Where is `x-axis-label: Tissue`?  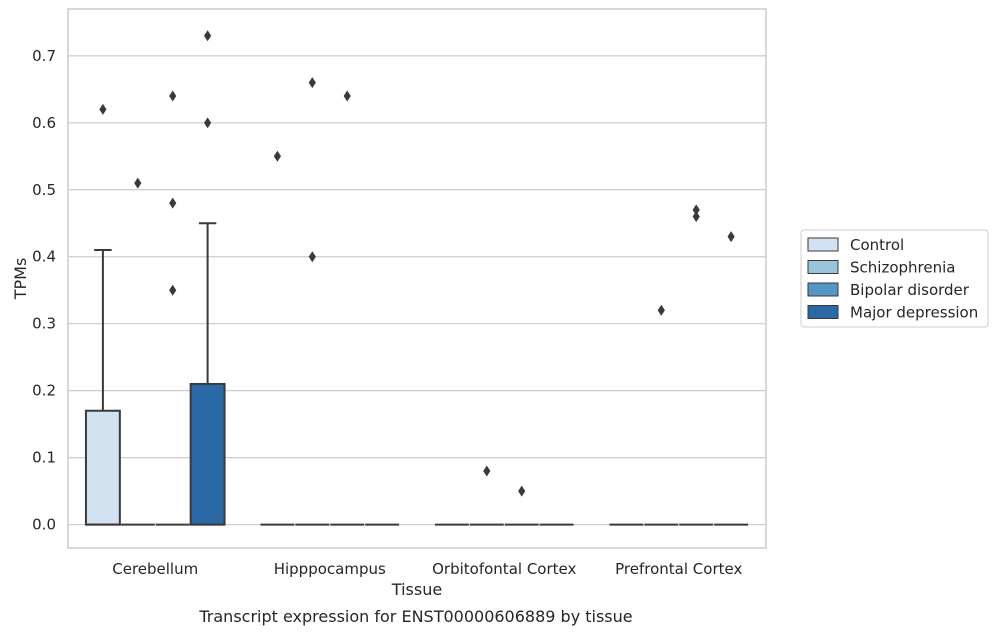 x-axis-label: Tissue is located at coordinates (416, 589).